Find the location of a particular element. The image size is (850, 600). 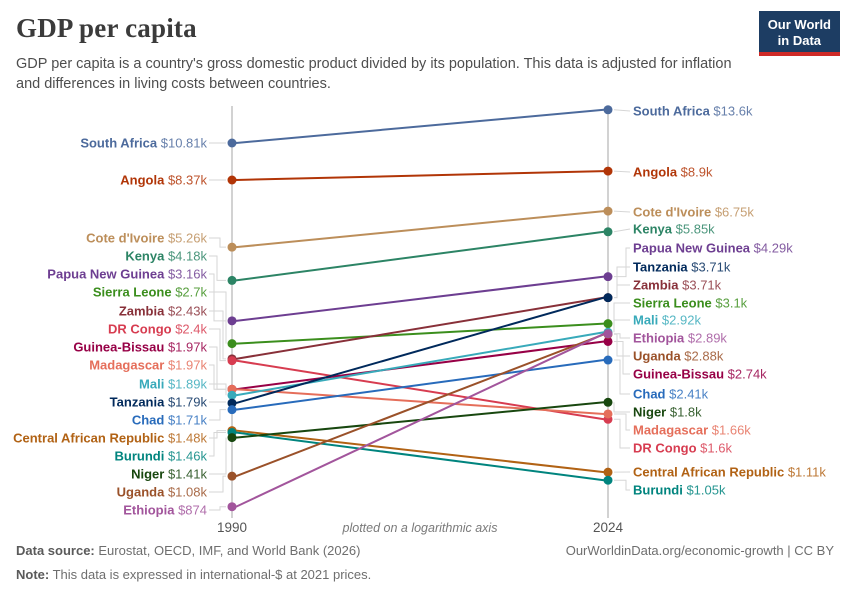

slope-line-angola is located at coordinates (420, 175).